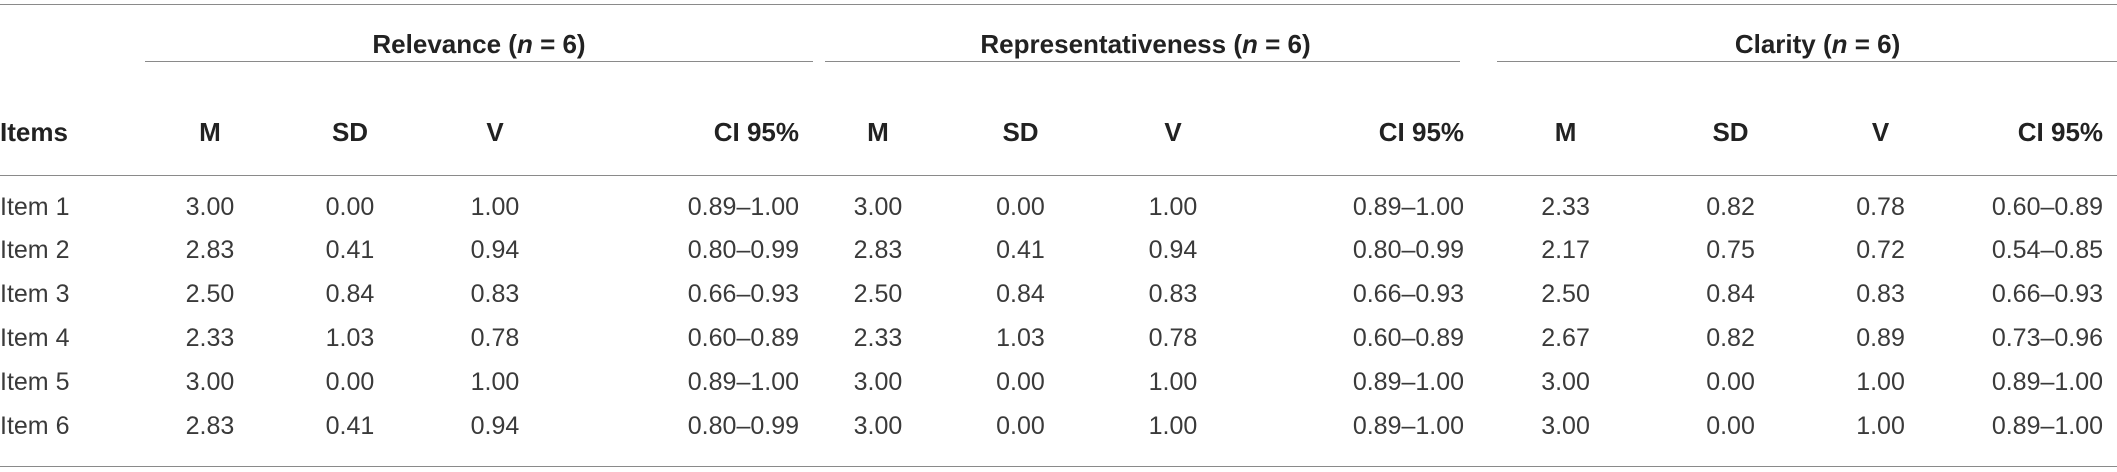  I want to click on group-header-representativeness: Representativeness (n = 6), so click(1145, 43).